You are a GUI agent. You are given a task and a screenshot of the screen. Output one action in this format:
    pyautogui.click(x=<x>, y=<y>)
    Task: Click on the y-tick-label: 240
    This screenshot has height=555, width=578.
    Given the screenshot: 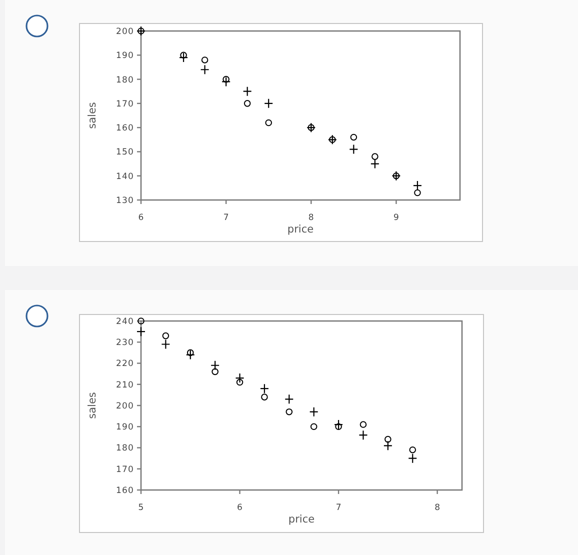 What is the action you would take?
    pyautogui.click(x=125, y=321)
    